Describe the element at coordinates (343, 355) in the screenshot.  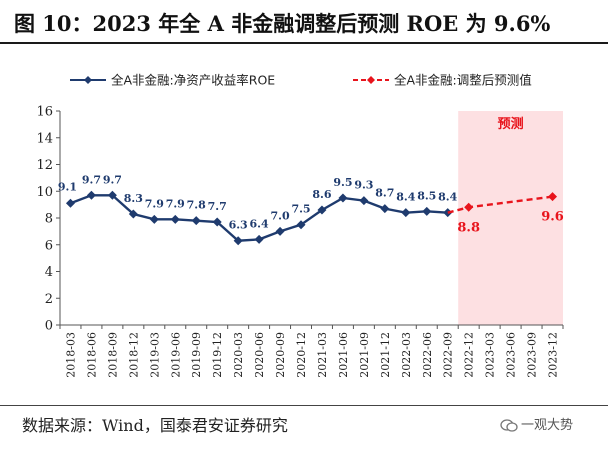
I see `x-tick-label: 2021-06` at that location.